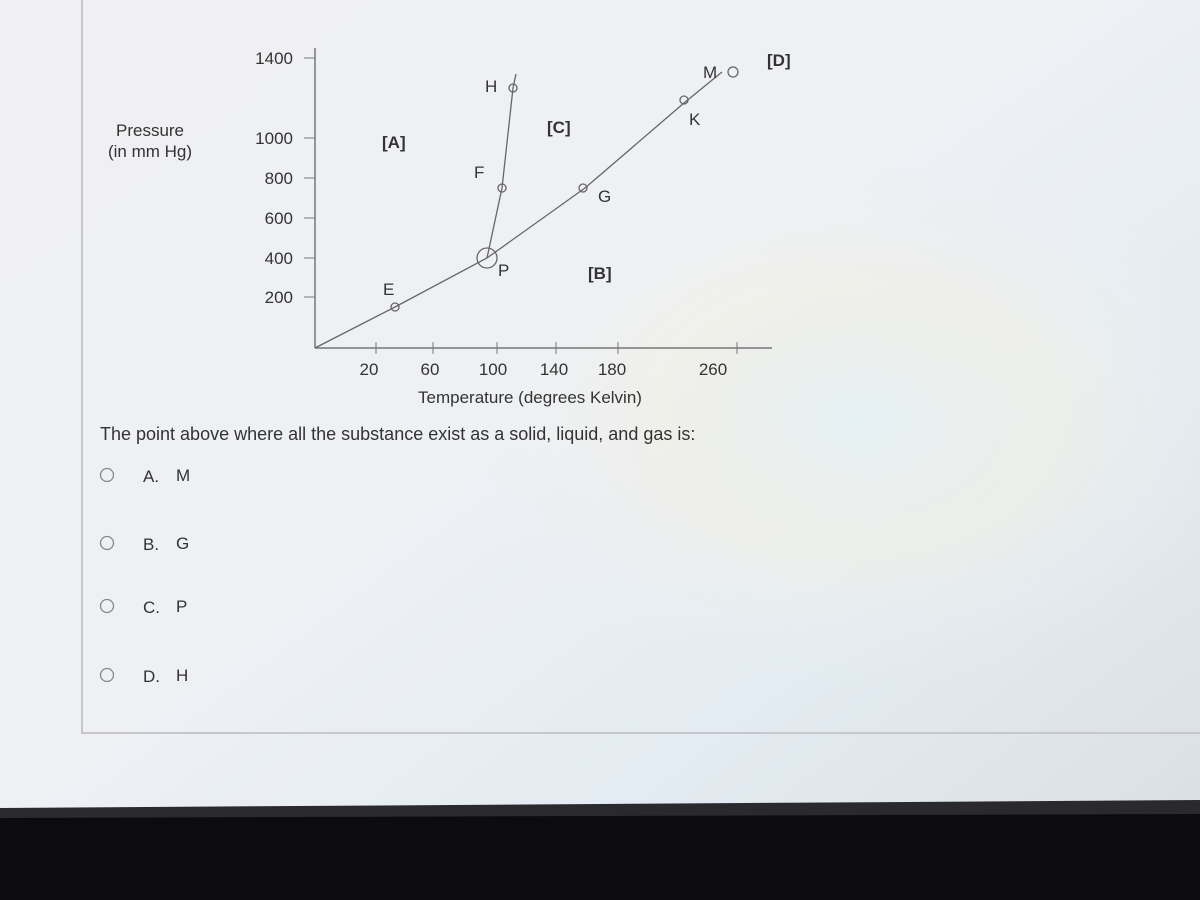 The width and height of the screenshot is (1200, 900). Describe the element at coordinates (279, 297) in the screenshot. I see `y-tick-label: 200` at that location.